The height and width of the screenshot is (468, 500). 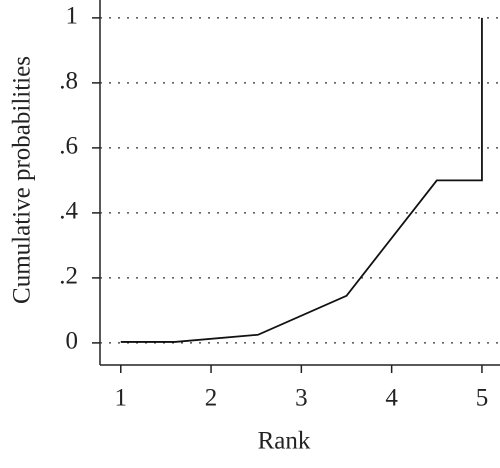 I want to click on y-tick-label: .8, so click(x=68, y=81).